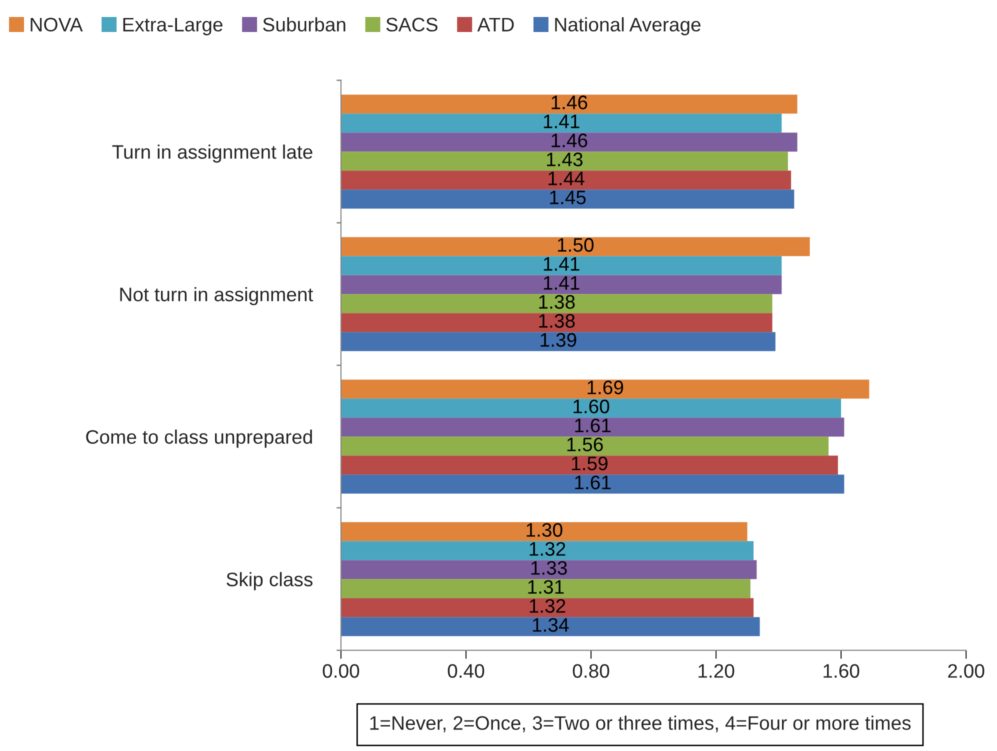 Image resolution: width=997 pixels, height=751 pixels. I want to click on data-label: 1.60, so click(592, 407).